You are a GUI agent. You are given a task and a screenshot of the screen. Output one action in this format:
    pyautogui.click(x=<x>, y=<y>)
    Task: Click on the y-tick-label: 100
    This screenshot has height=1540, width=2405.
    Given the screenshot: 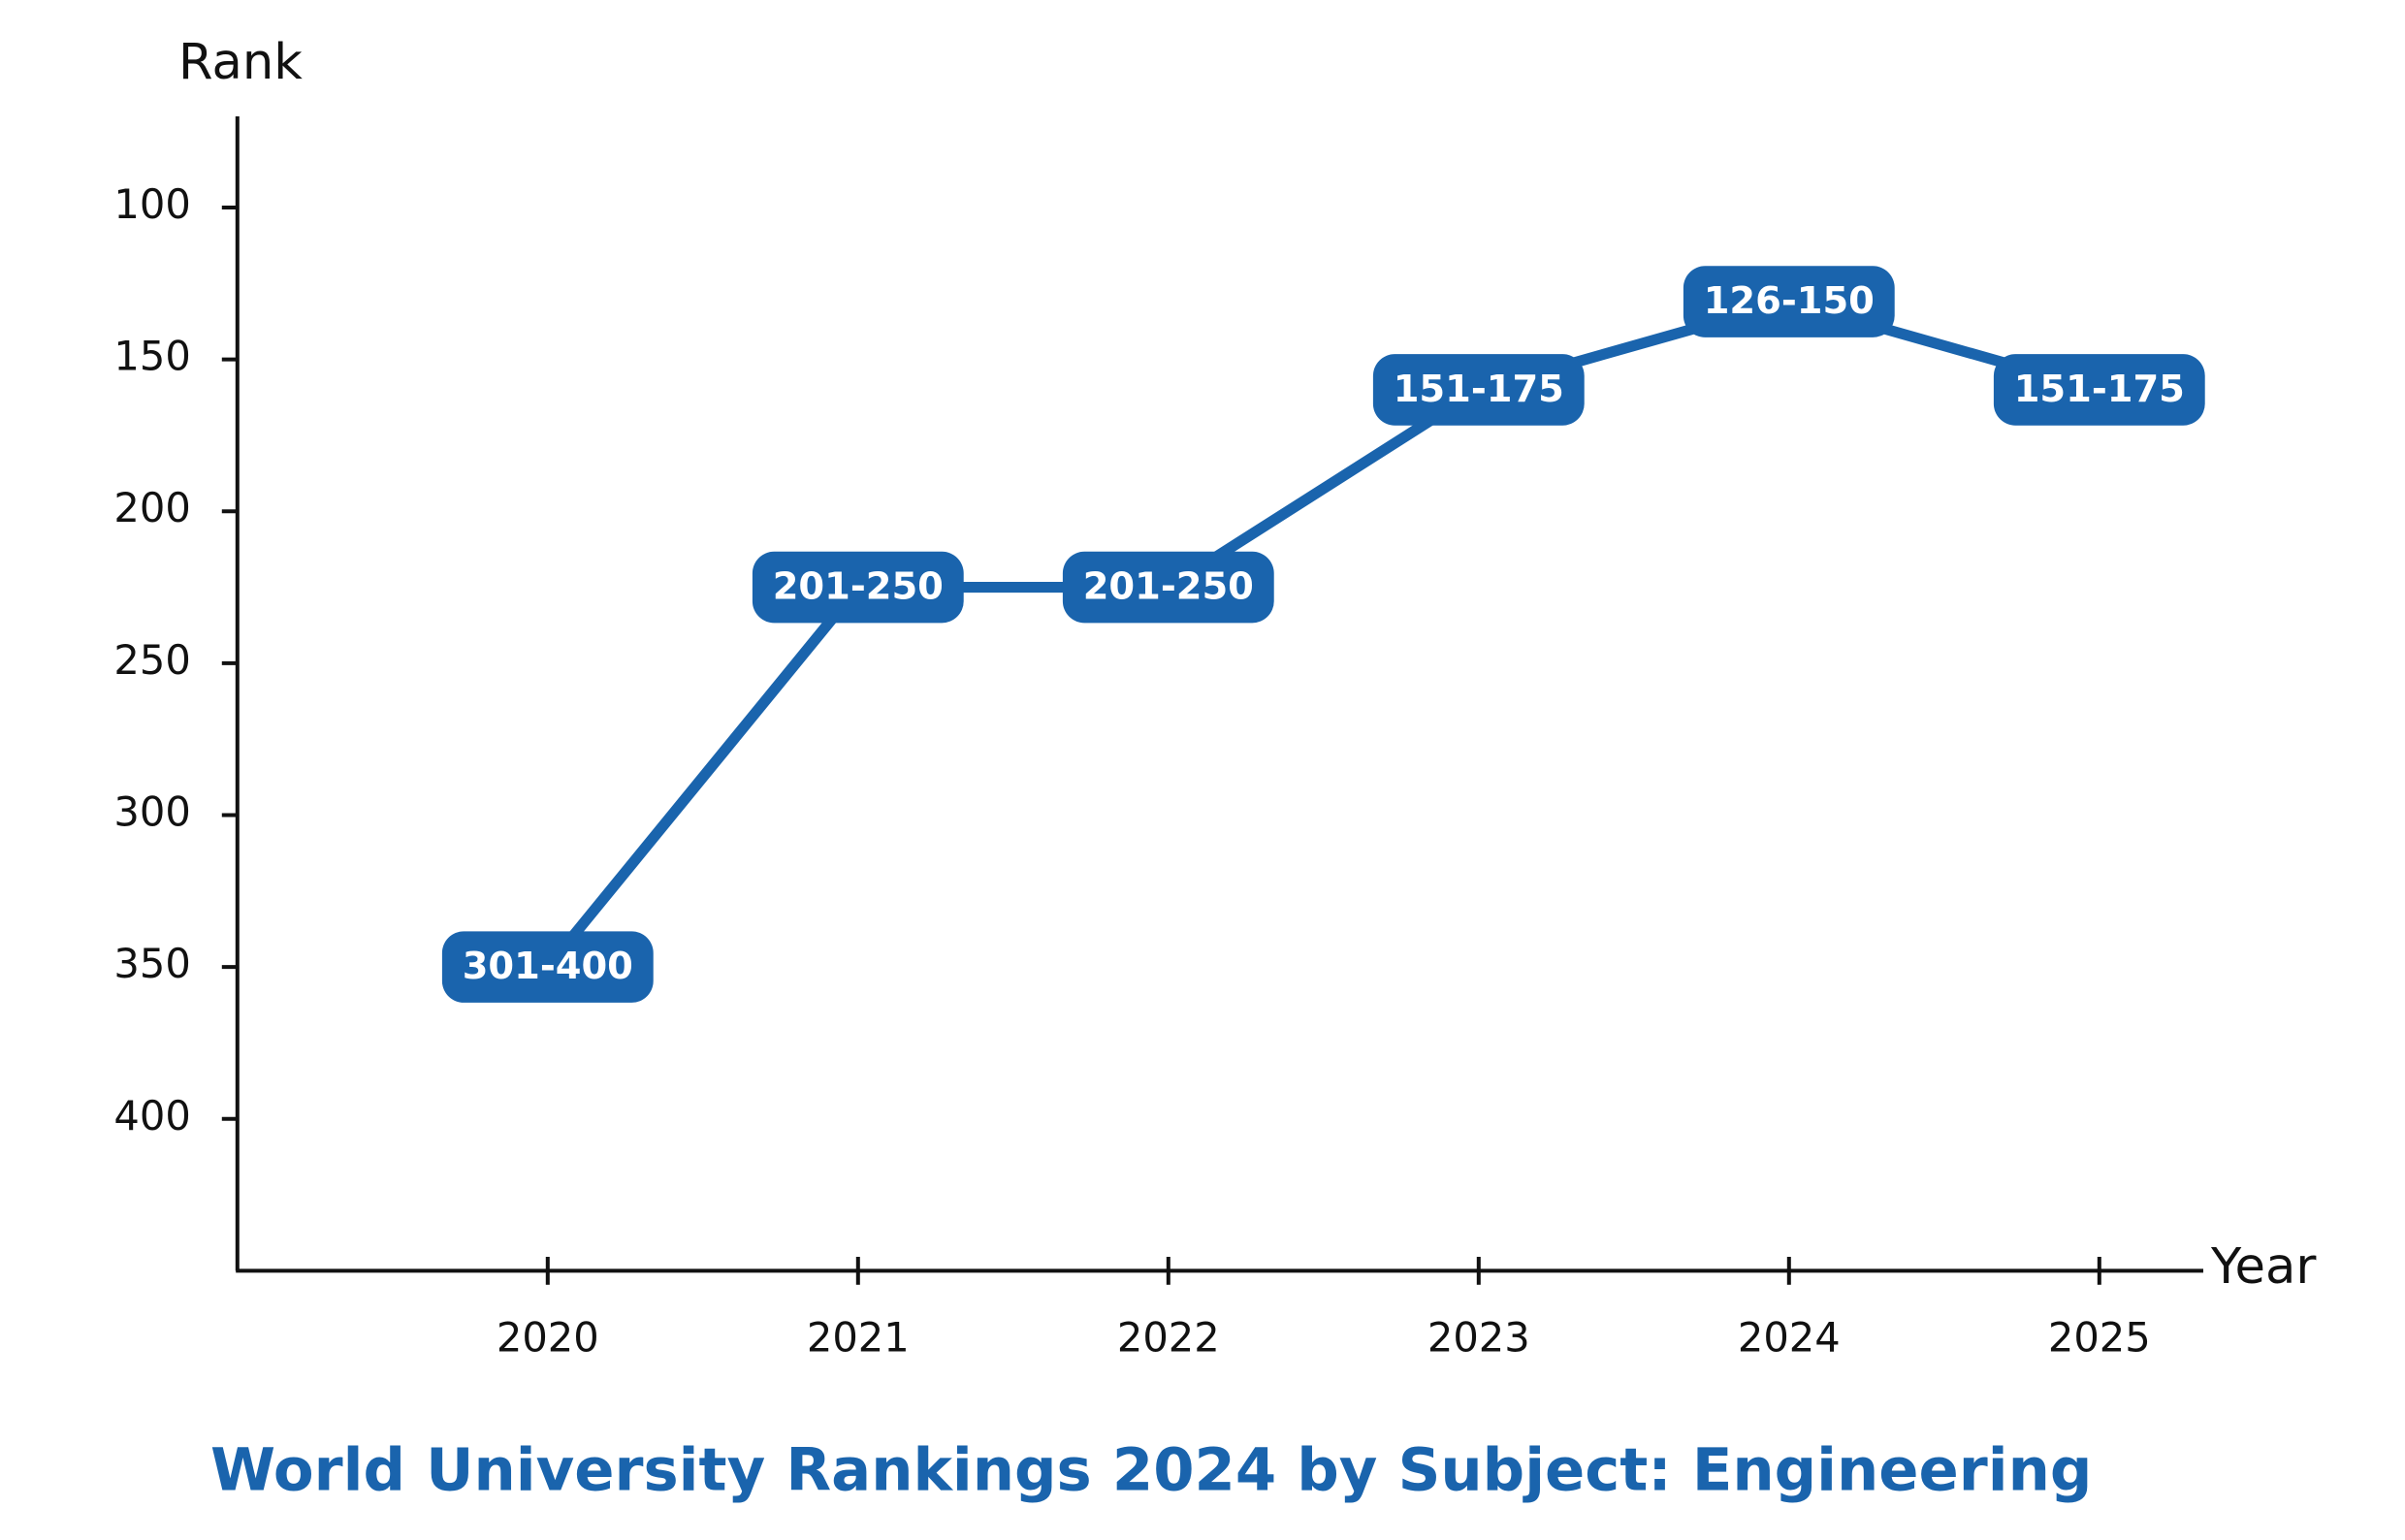 What is the action you would take?
    pyautogui.click(x=151, y=204)
    